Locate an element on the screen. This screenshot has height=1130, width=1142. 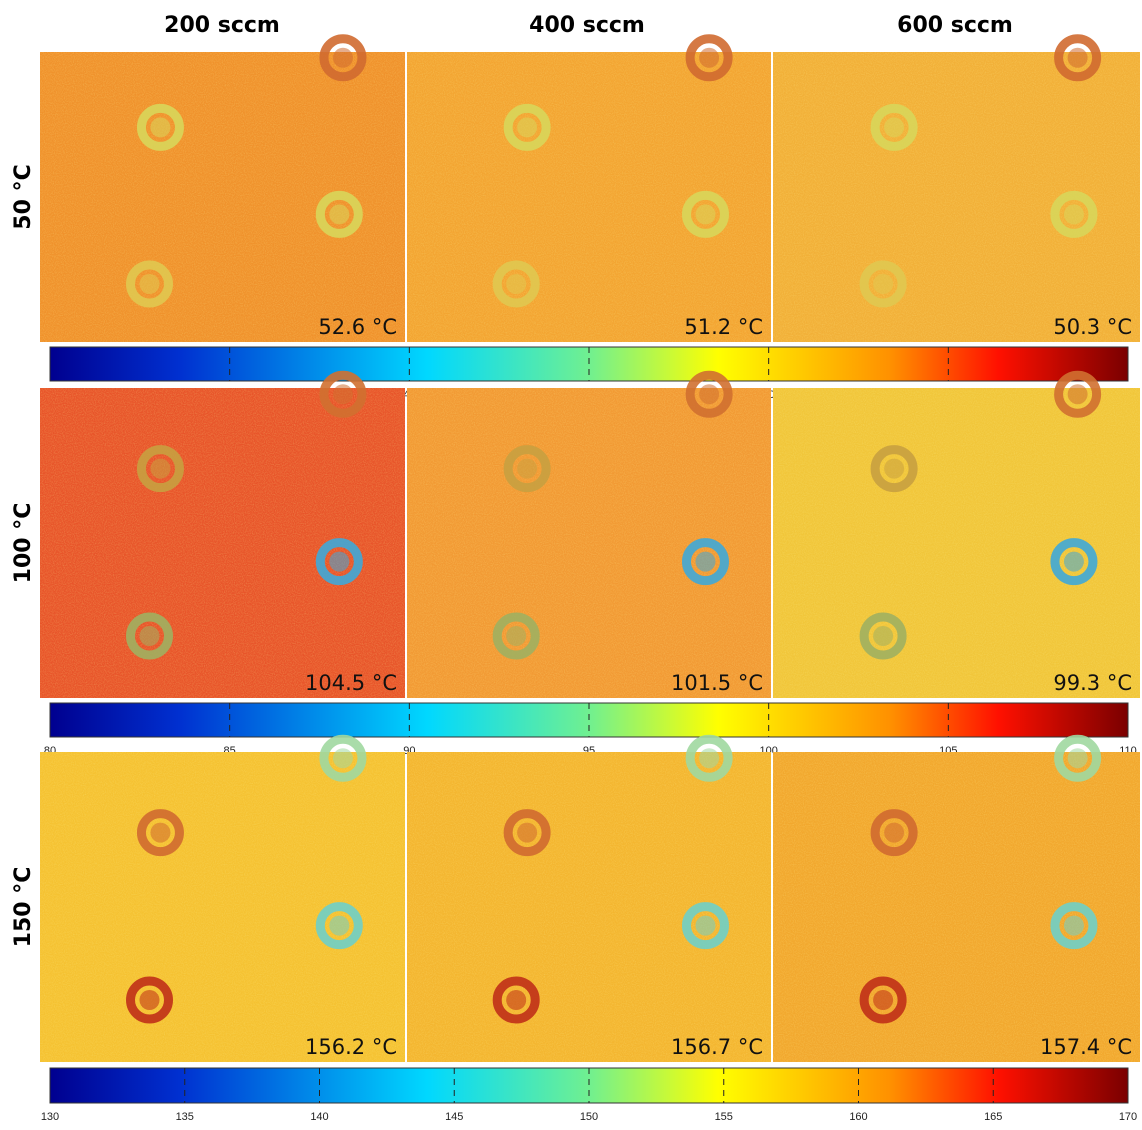
temperature-label: 50.3 °C is located at coordinates (1092, 327).